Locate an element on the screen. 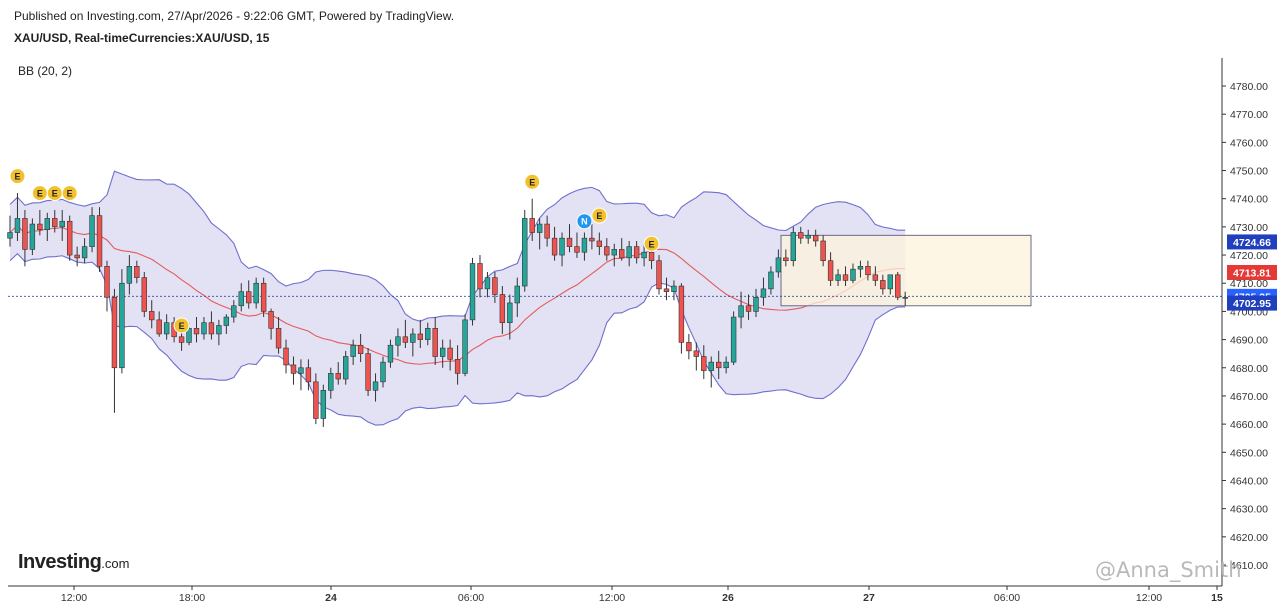 This screenshot has width=1280, height=609. x-tick-label: 12:00 is located at coordinates (612, 598).